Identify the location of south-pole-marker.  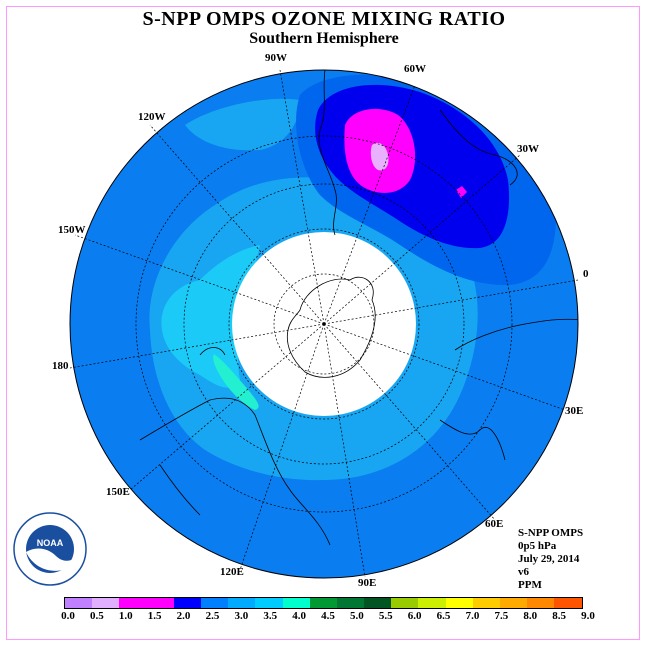
(324, 324).